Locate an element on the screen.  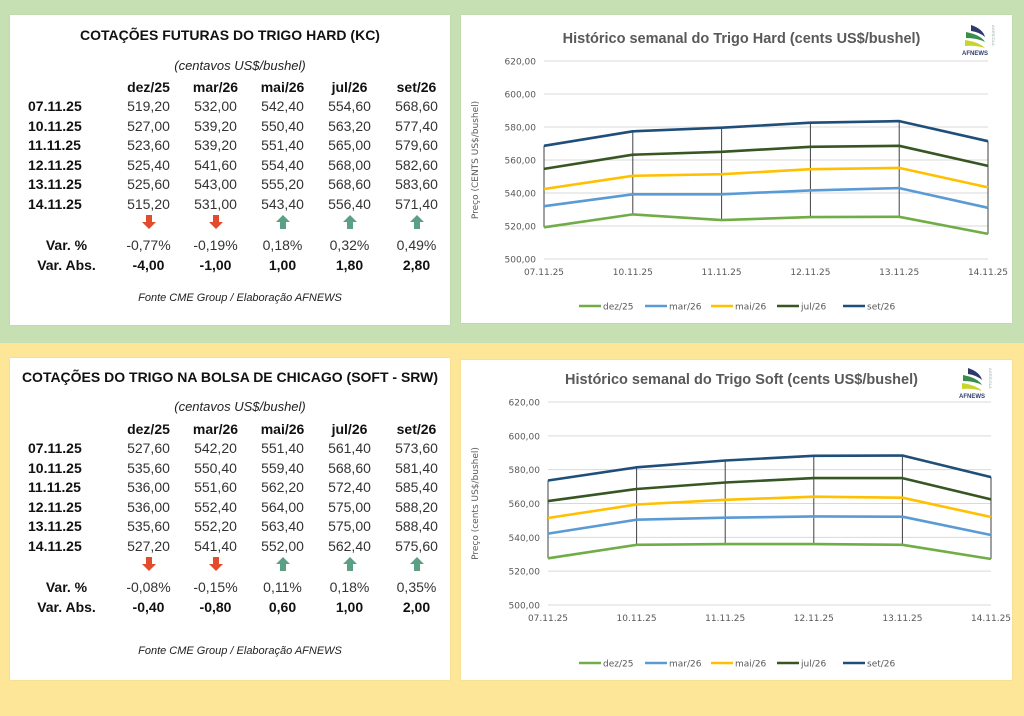
column-header: dez/25 is located at coordinates (148, 86).